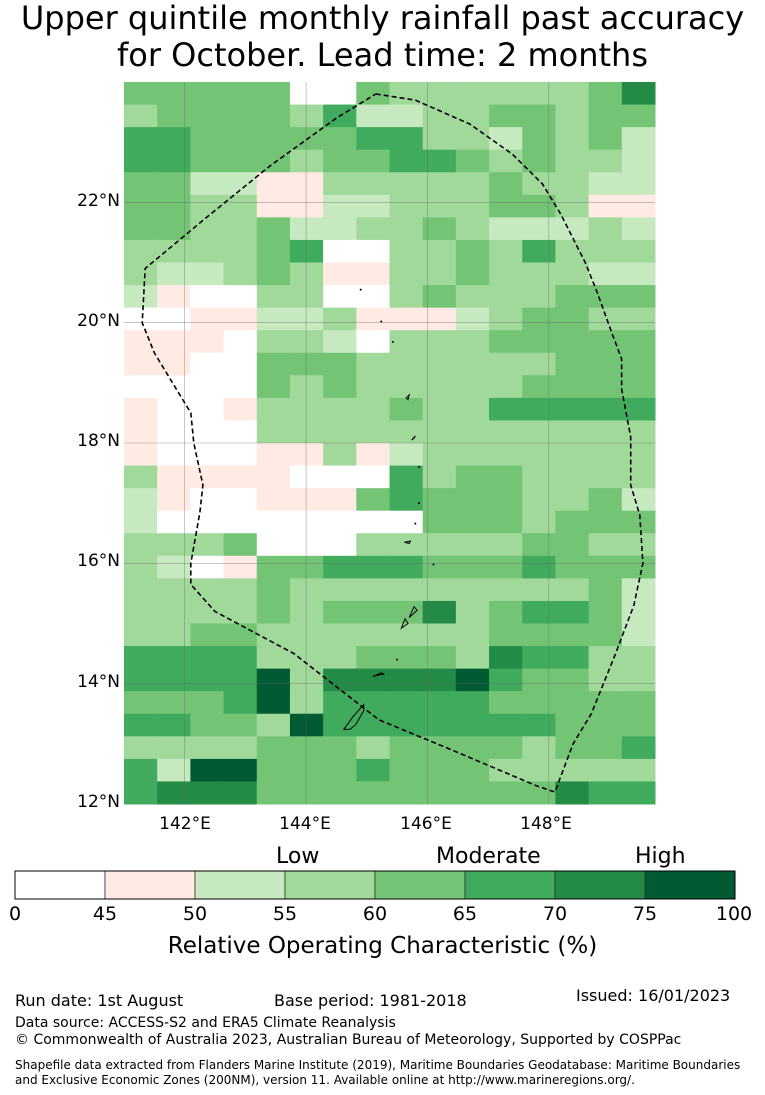 The image size is (765, 1095). What do you see at coordinates (99, 1000) in the screenshot?
I see `run-date: Run date: 1st August` at bounding box center [99, 1000].